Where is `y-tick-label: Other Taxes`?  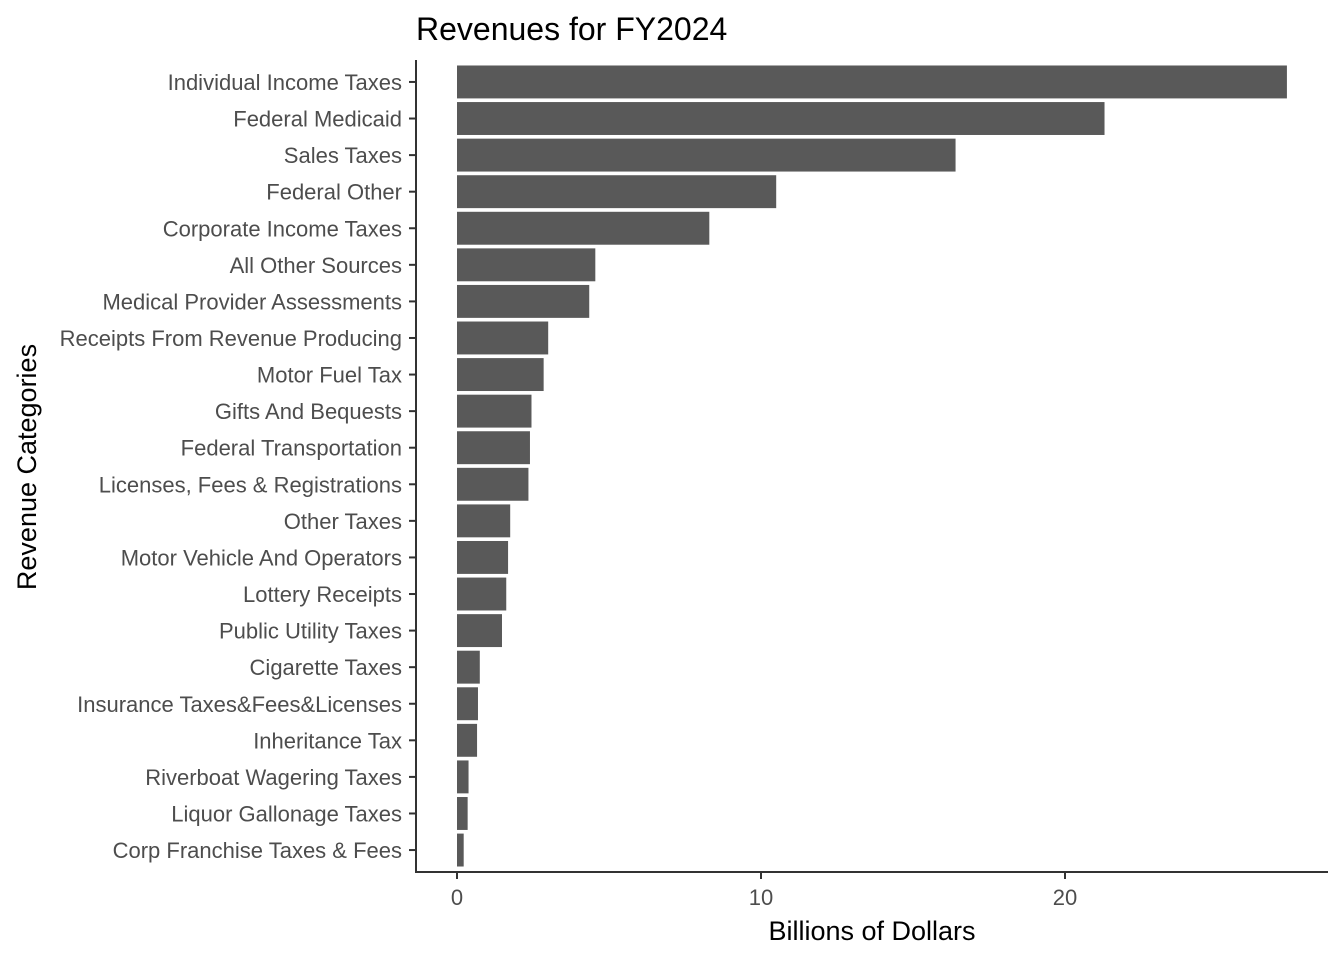 y-tick-label: Other Taxes is located at coordinates (343, 521).